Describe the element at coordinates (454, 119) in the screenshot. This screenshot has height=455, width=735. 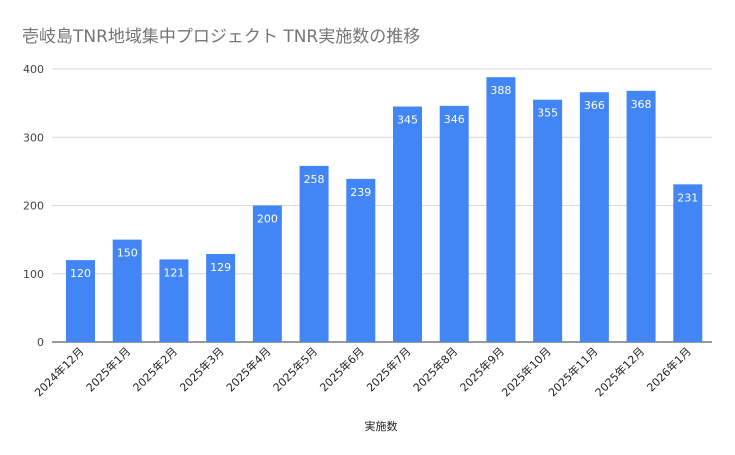
I see `data-label: 346` at that location.